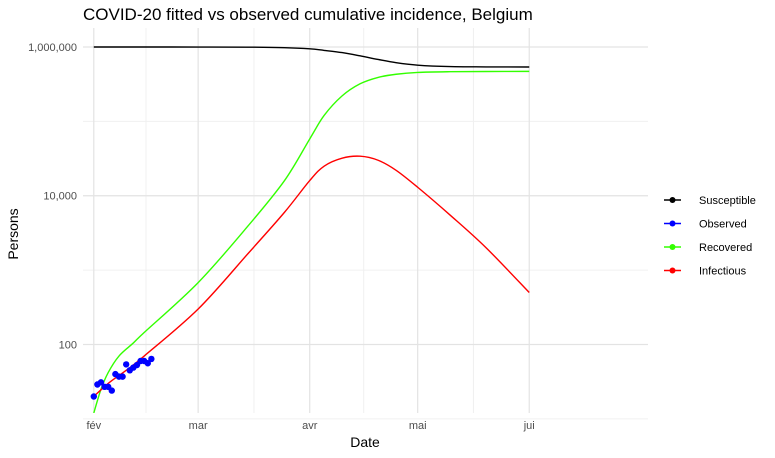  Describe the element at coordinates (725, 248) in the screenshot. I see `legend-label: Recovered` at that location.